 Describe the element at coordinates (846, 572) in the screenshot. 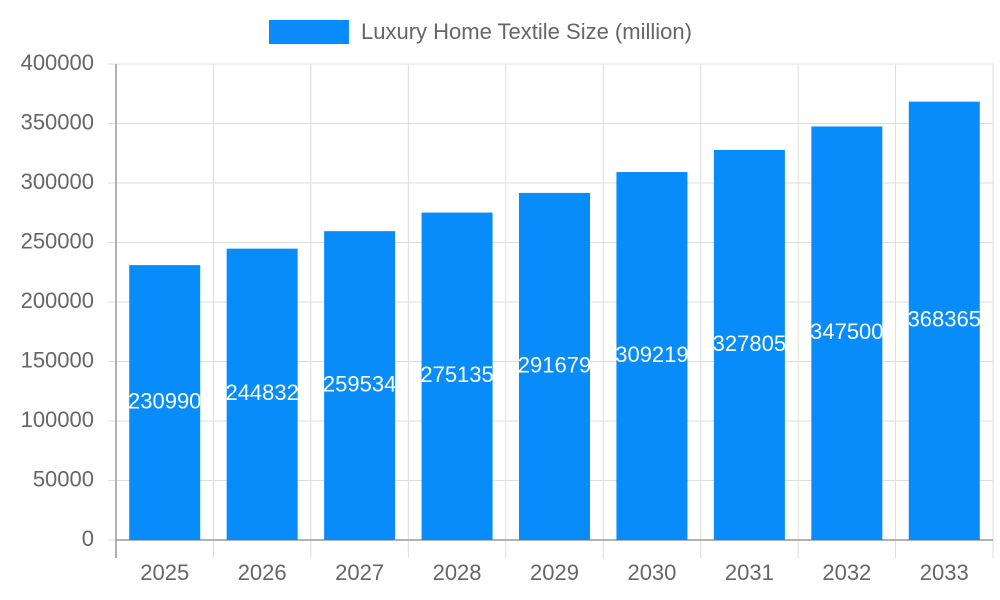

I see `x-tick-label: 2032` at that location.